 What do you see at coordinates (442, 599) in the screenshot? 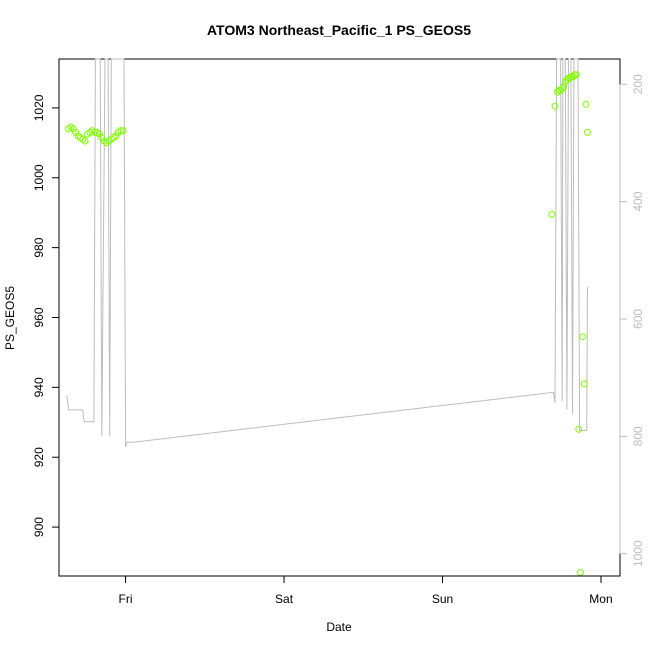
I see `x-tick-label: Sun` at bounding box center [442, 599].